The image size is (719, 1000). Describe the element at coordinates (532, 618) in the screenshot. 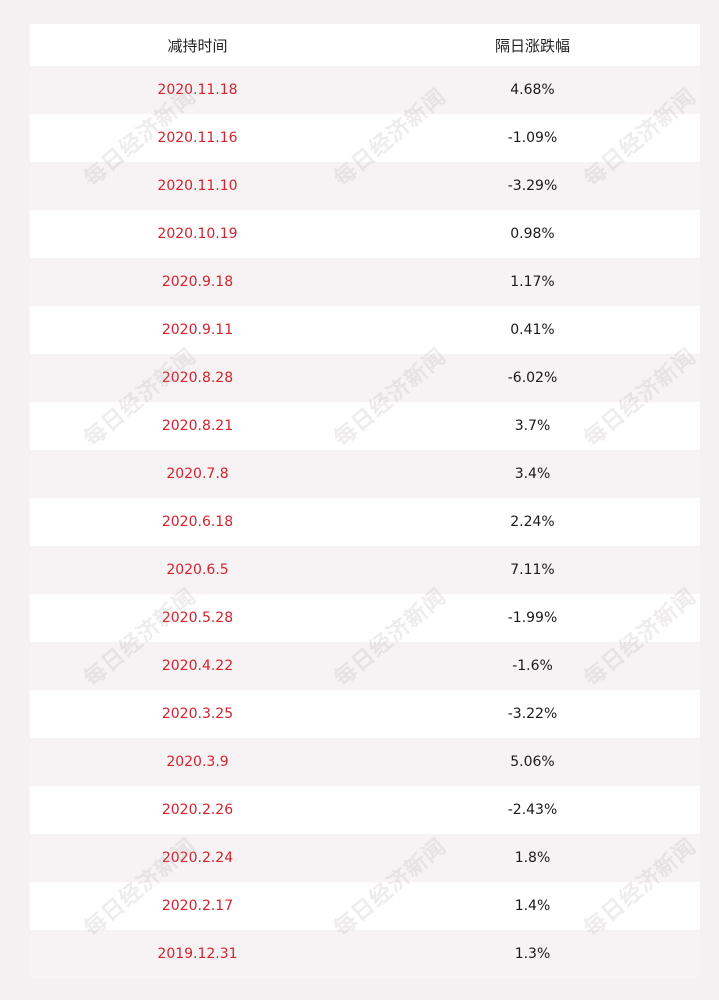

I see `row-change: -1.99%` at that location.